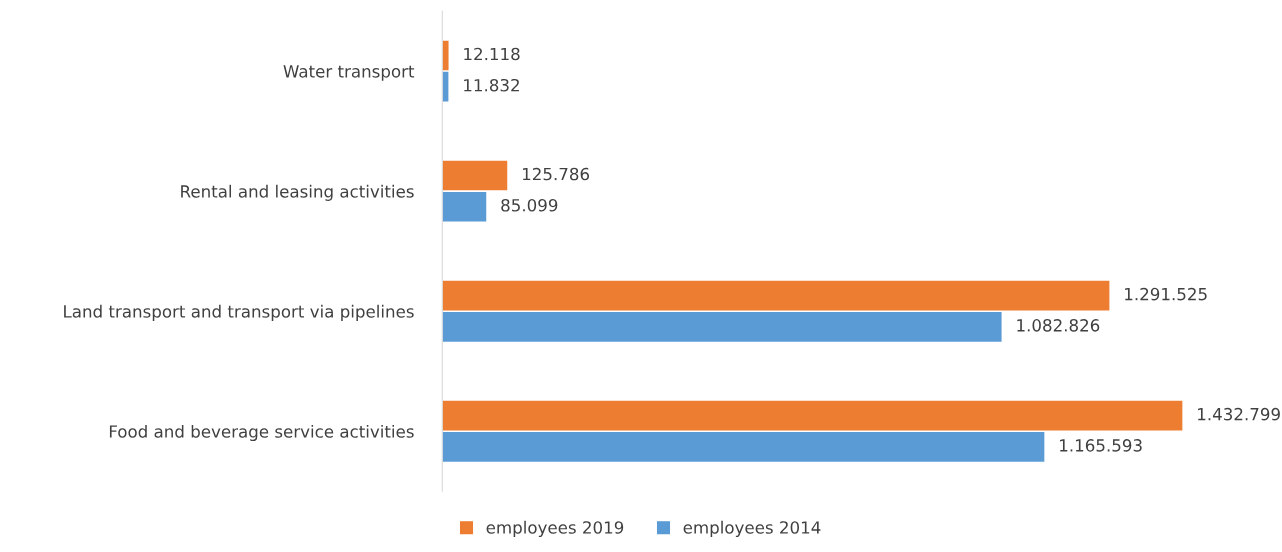 The height and width of the screenshot is (552, 1282). What do you see at coordinates (261, 433) in the screenshot?
I see `y-tick-label: Food and beverage service activities` at bounding box center [261, 433].